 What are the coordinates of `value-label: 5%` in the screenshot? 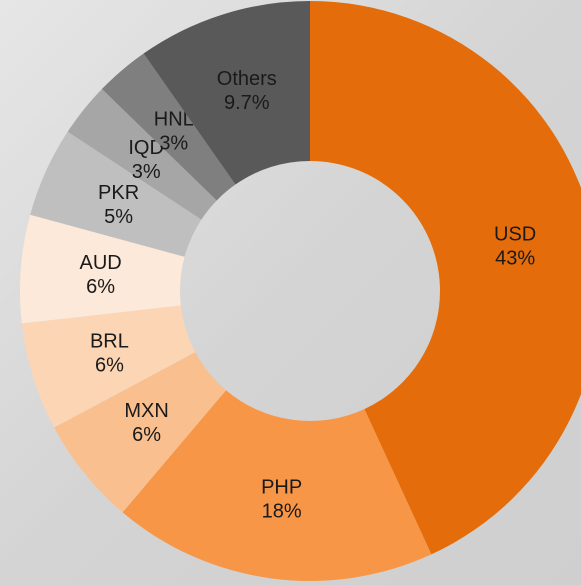 It's located at (118, 217).